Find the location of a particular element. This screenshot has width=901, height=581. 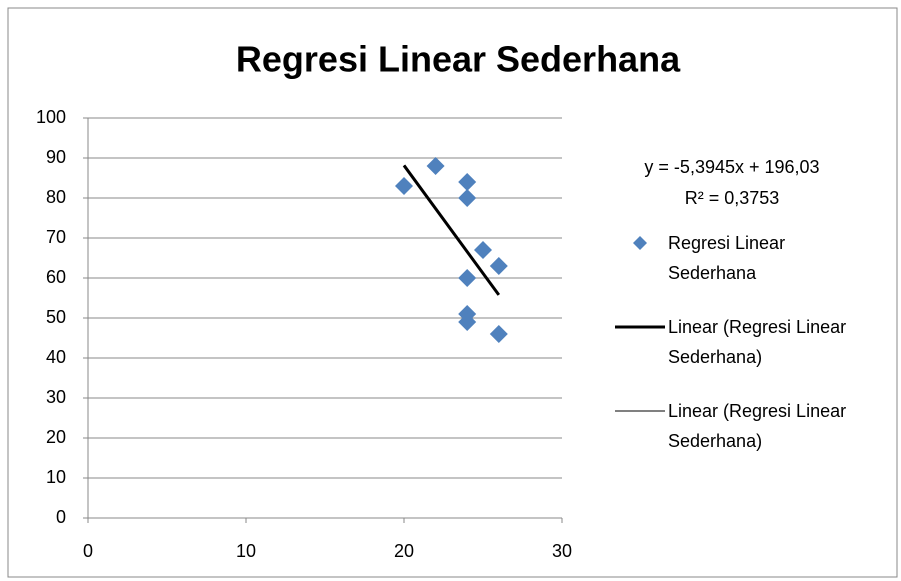

equation: y = -5,3945x + 196,03 is located at coordinates (731, 167).